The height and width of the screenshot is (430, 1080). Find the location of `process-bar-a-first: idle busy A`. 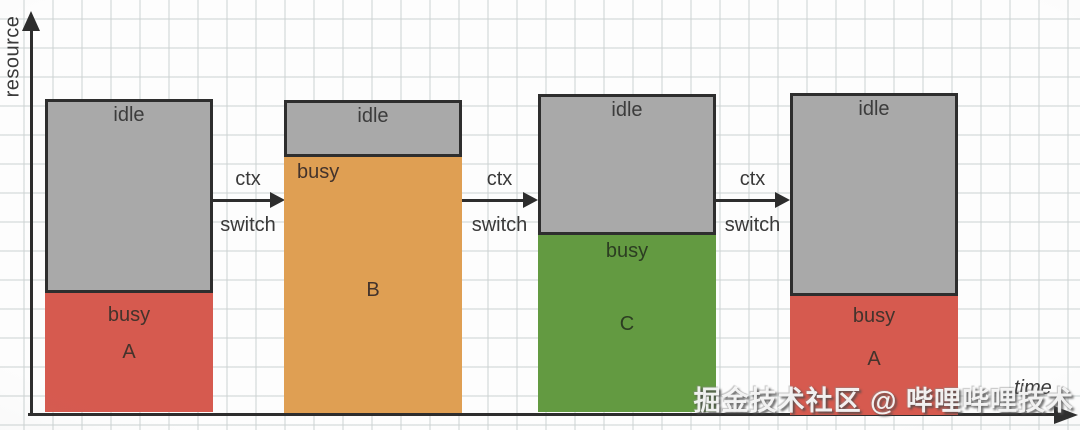

process-bar-a-first: idle busy A is located at coordinates (129, 255).